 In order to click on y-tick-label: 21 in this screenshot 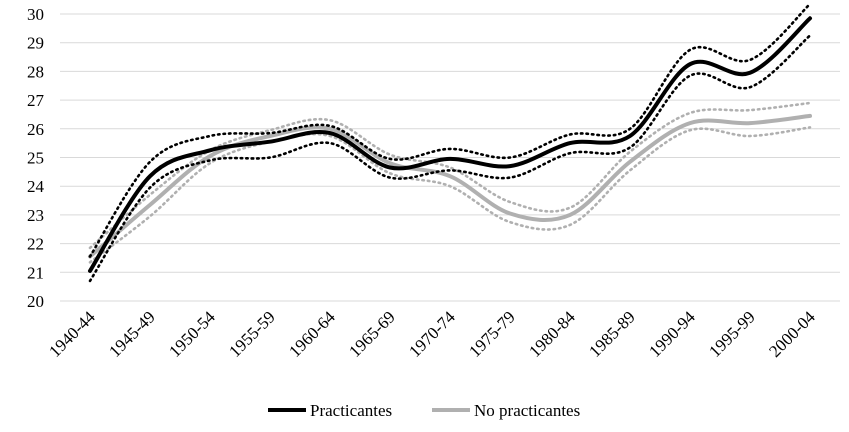, I will do `click(35, 272)`.